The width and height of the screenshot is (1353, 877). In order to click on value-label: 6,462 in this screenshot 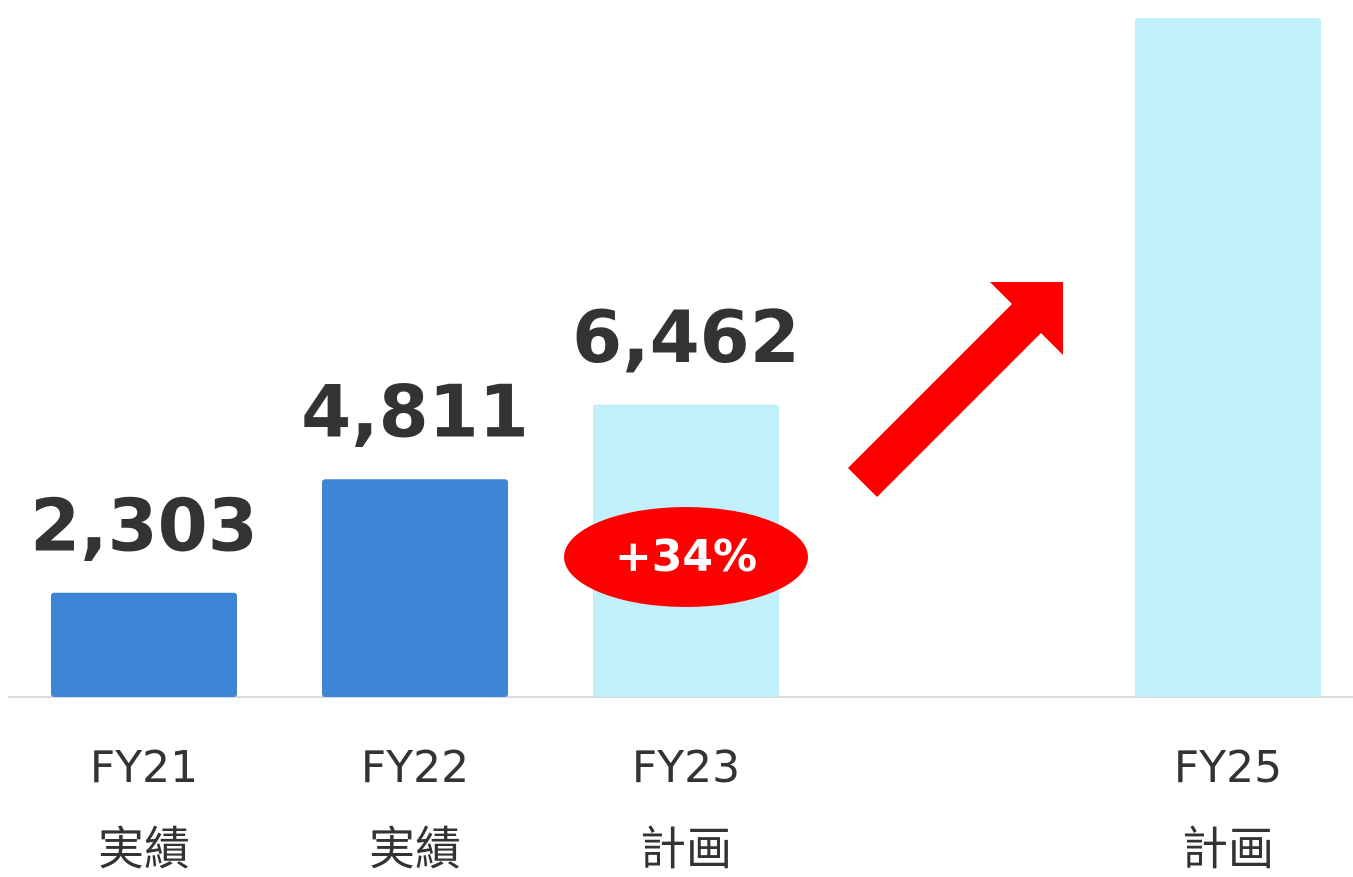, I will do `click(686, 337)`.